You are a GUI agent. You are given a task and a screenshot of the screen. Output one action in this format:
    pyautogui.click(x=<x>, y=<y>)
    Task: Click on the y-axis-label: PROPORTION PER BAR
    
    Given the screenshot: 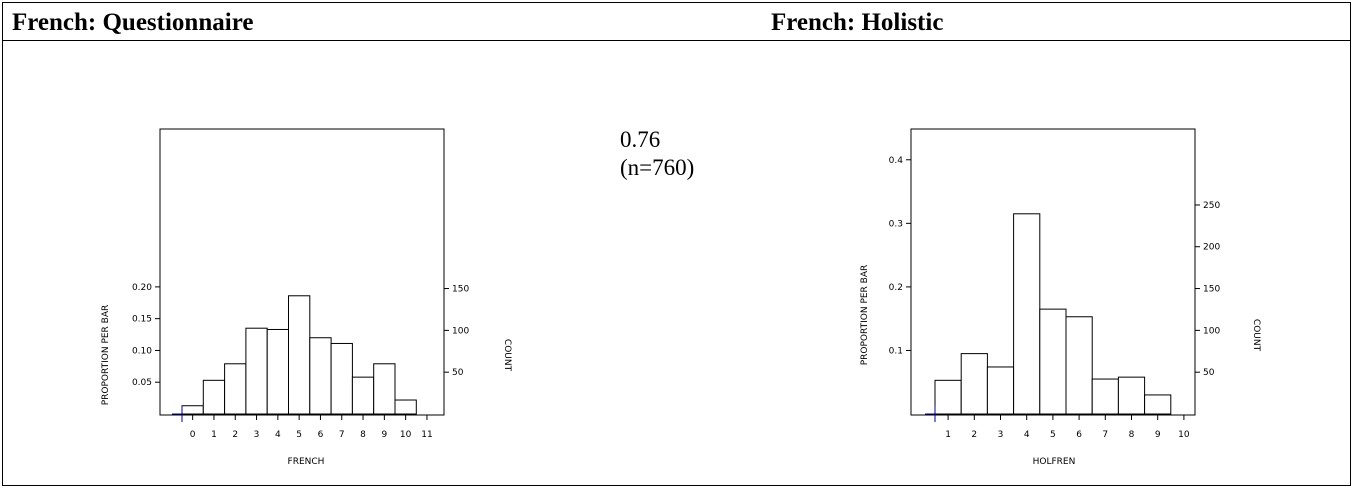 What is the action you would take?
    pyautogui.click(x=106, y=355)
    